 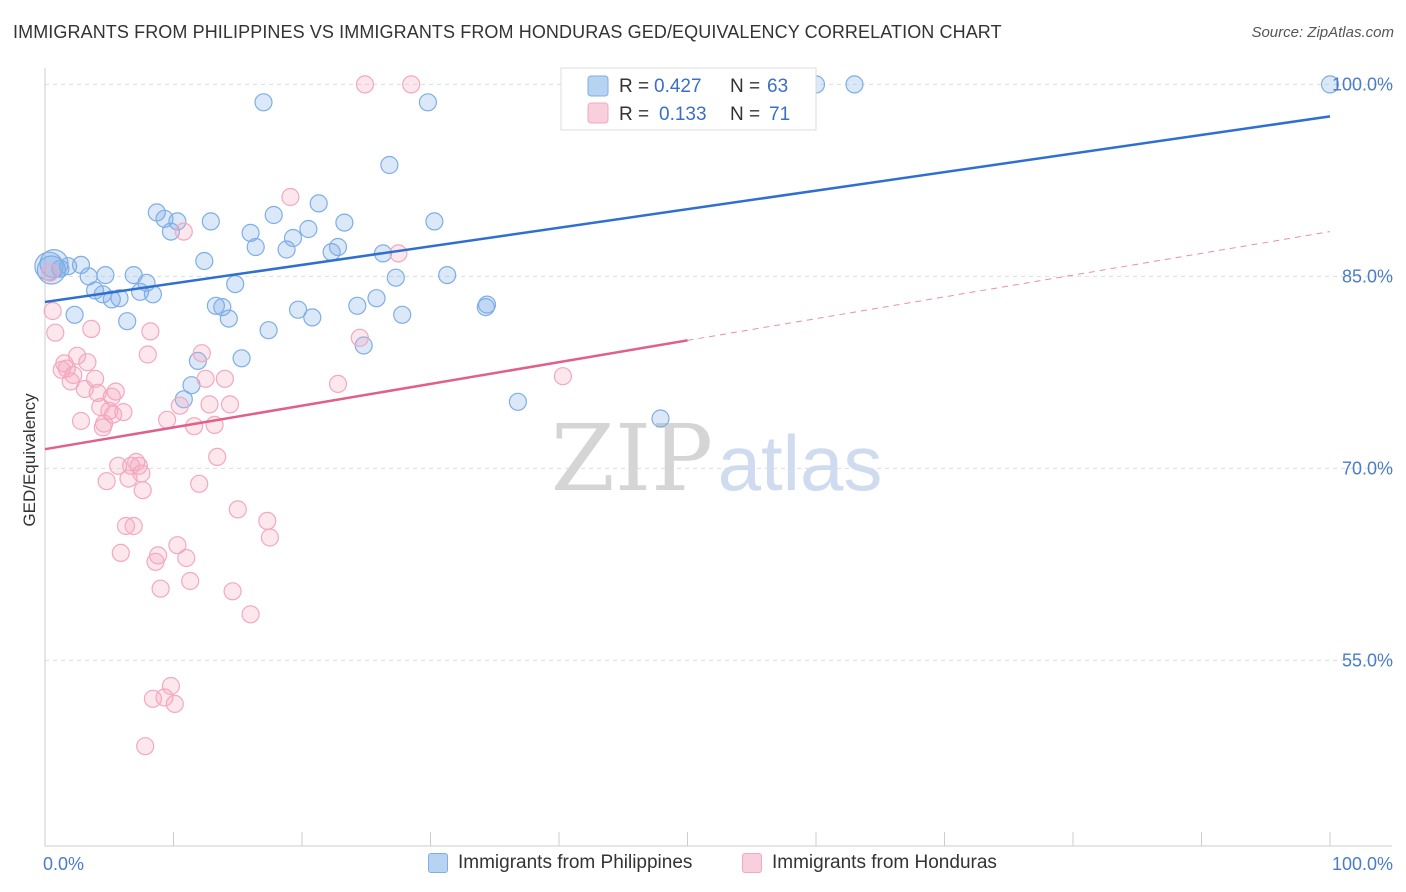 What do you see at coordinates (632, 458) in the screenshot?
I see `watermark-zip: ZIP` at bounding box center [632, 458].